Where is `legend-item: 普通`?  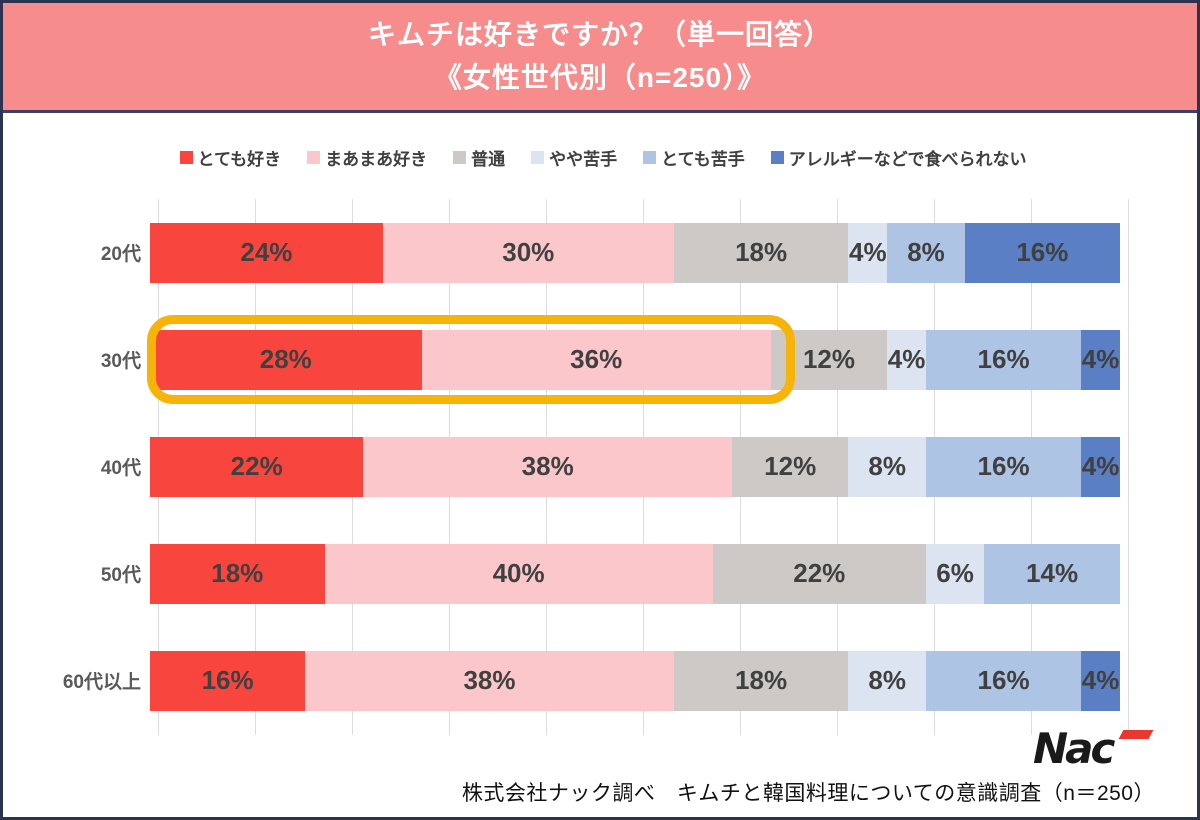
legend-item: 普通 is located at coordinates (479, 157).